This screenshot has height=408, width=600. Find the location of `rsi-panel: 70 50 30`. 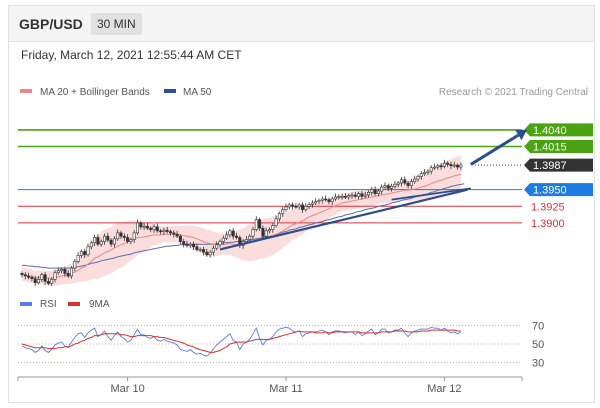

rsi-panel: 70 50 30 is located at coordinates (281, 345).